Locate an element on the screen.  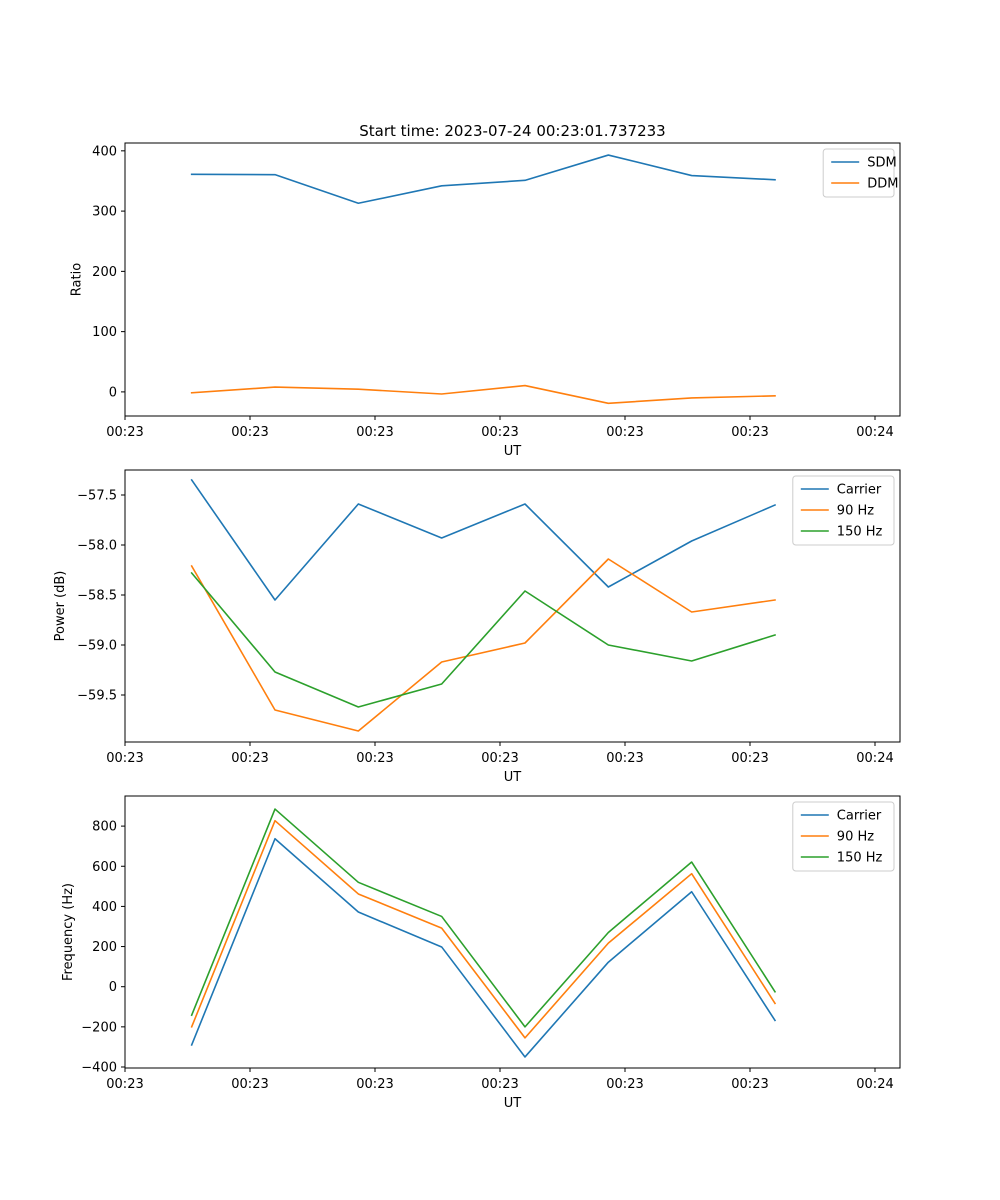
y-tick-label: −58.0 is located at coordinates (97, 546).